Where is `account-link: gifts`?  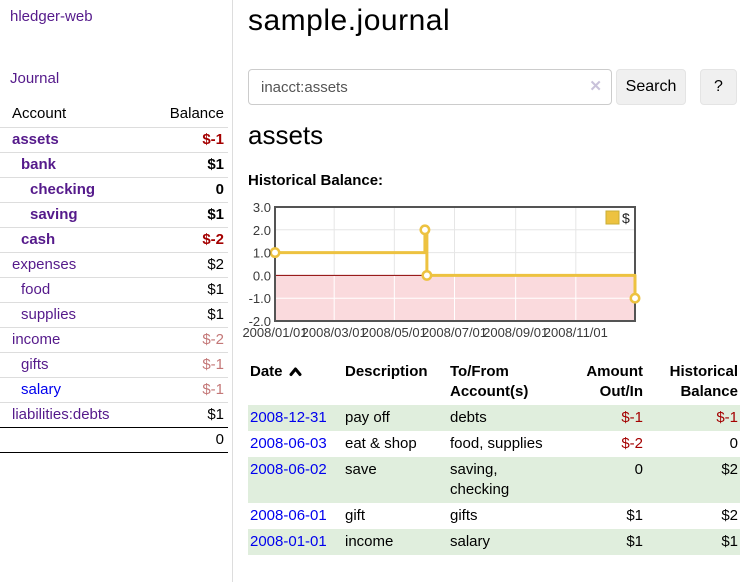 account-link: gifts is located at coordinates (35, 364).